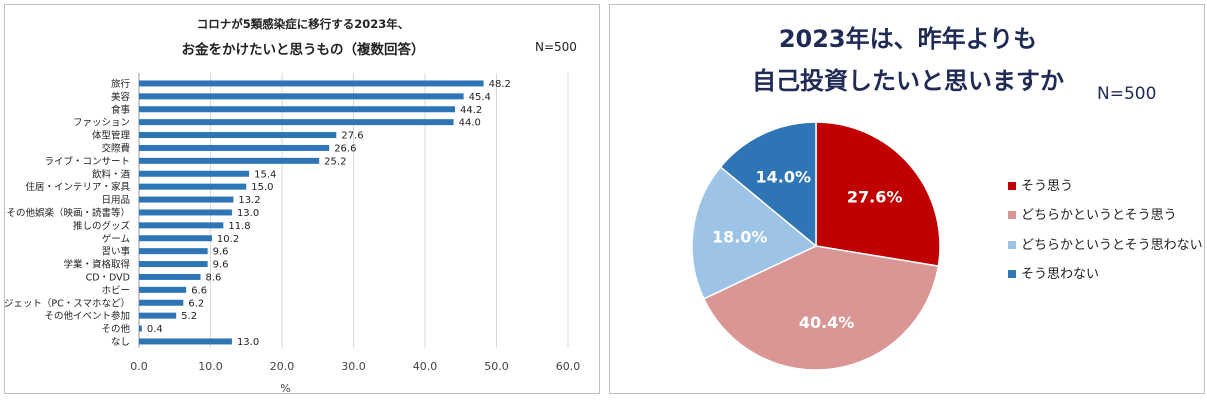  What do you see at coordinates (1060, 274) in the screenshot?
I see `legend-label: そう思わない` at bounding box center [1060, 274].